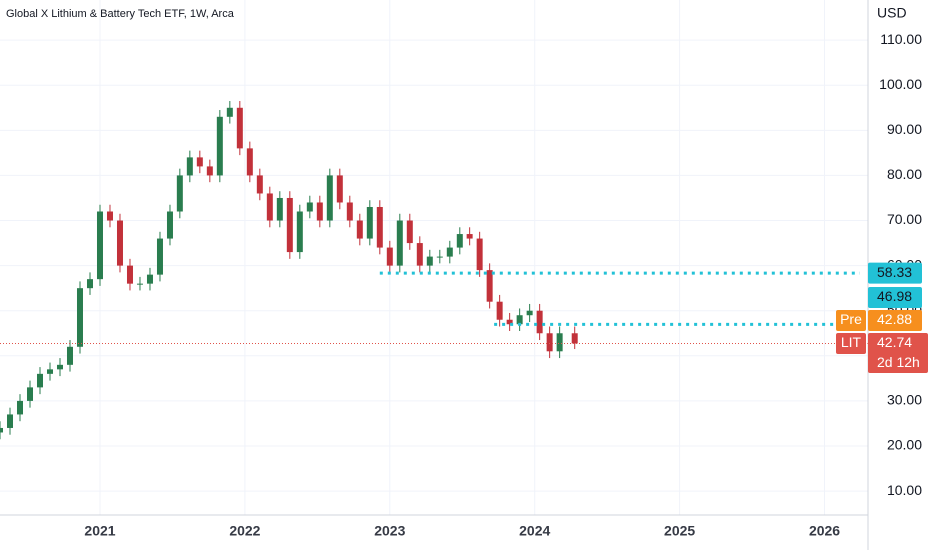 Image resolution: width=932 pixels, height=550 pixels. What do you see at coordinates (904, 174) in the screenshot?
I see `y-tick-label: 80.00` at bounding box center [904, 174].